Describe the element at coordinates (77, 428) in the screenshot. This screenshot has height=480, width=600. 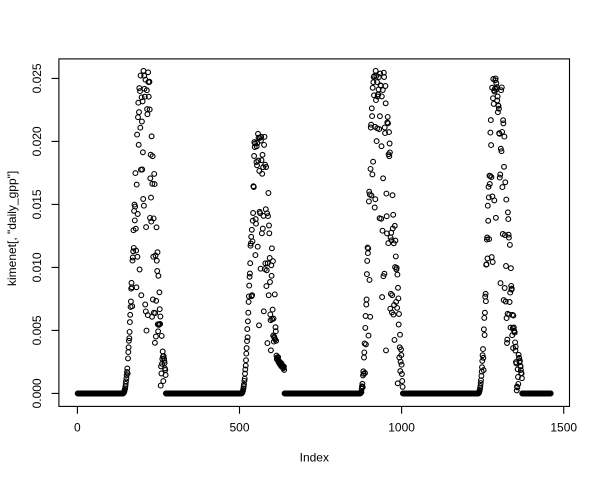
I see `svg-text: 0` at that location.